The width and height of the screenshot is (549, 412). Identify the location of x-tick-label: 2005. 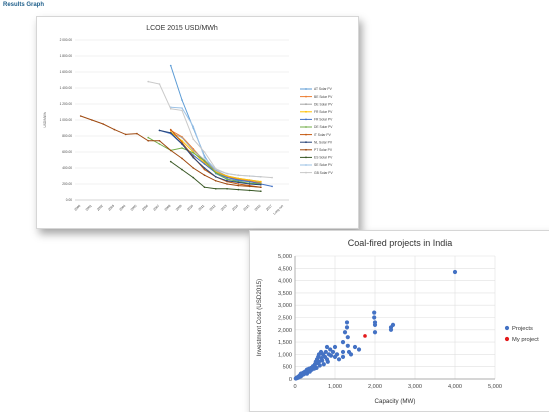
(134, 208).